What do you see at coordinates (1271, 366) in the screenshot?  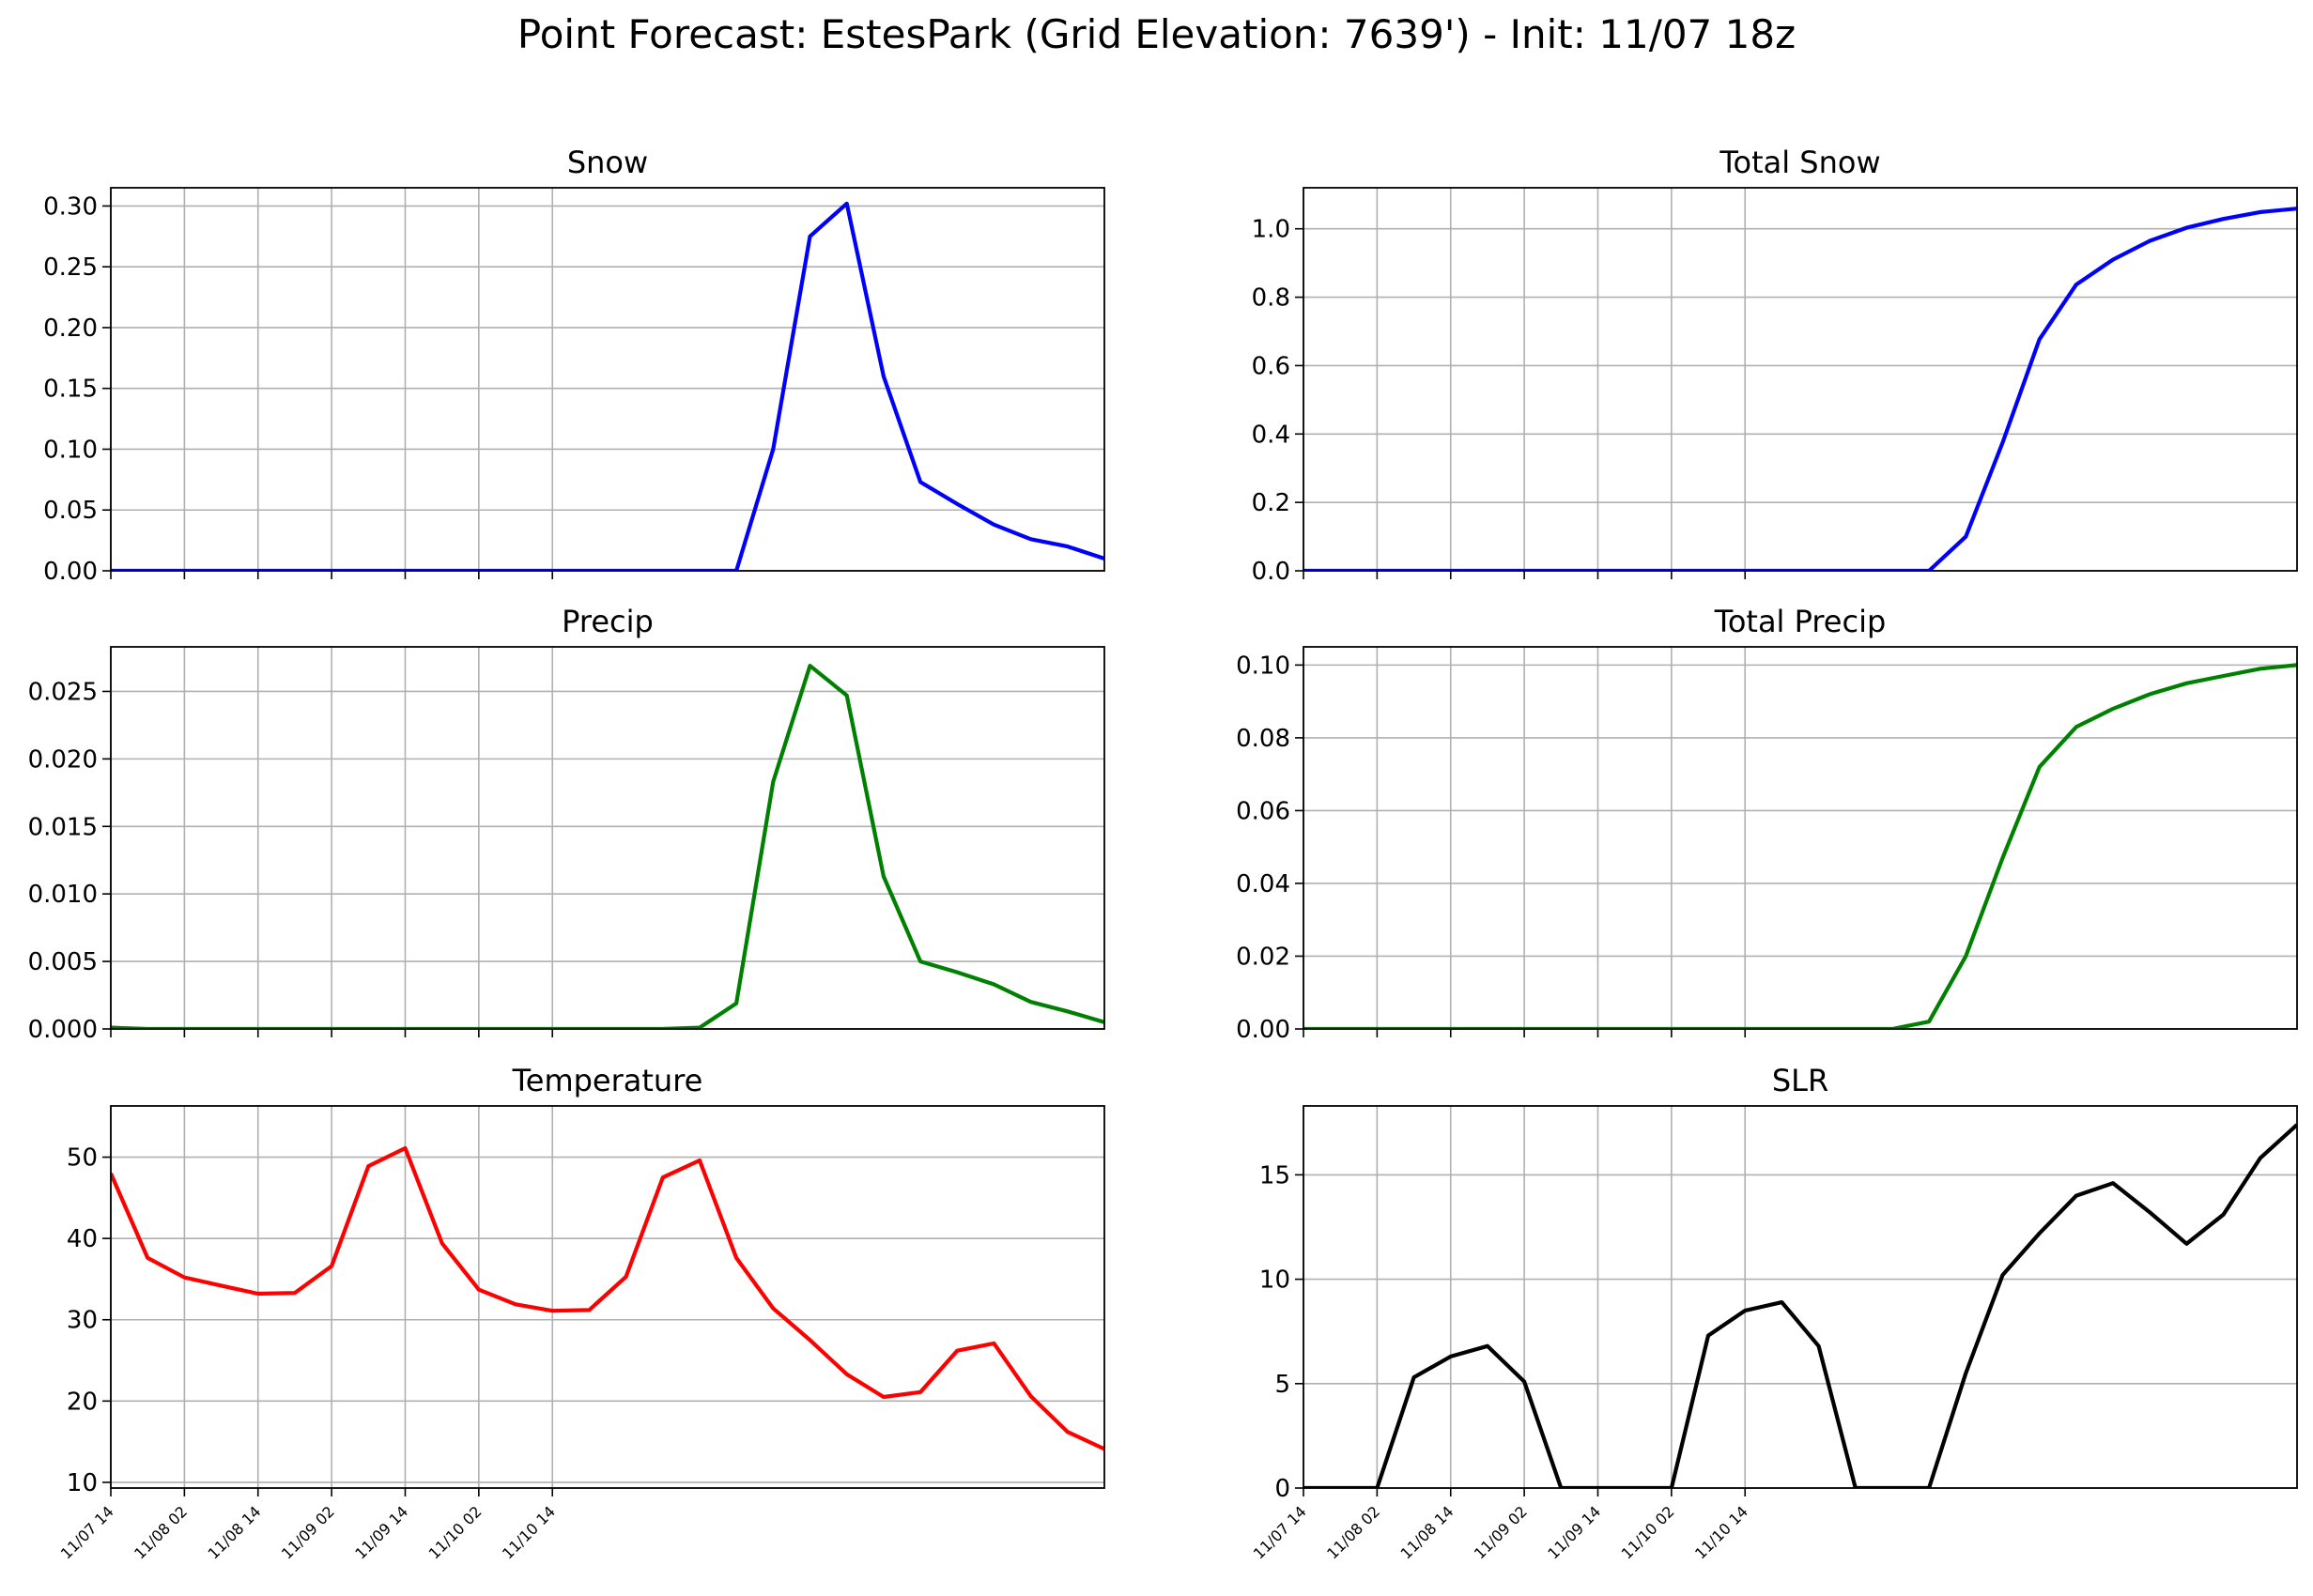 I see `total-snow-ytick-label: 0.6` at bounding box center [1271, 366].